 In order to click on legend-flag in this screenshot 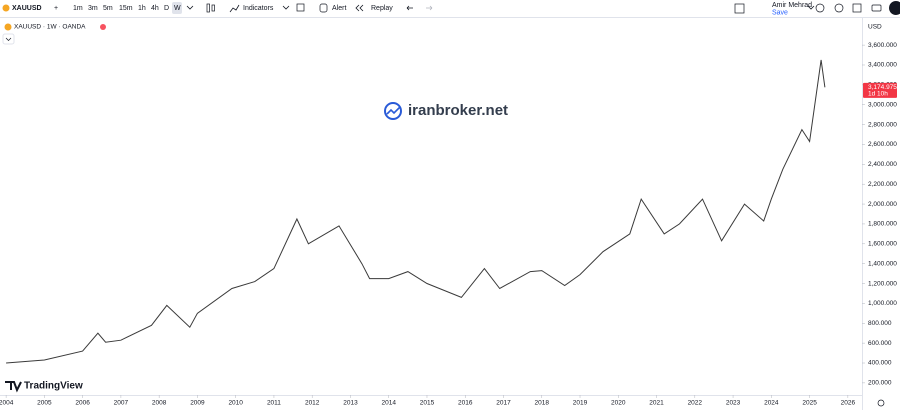, I will do `click(103, 27)`.